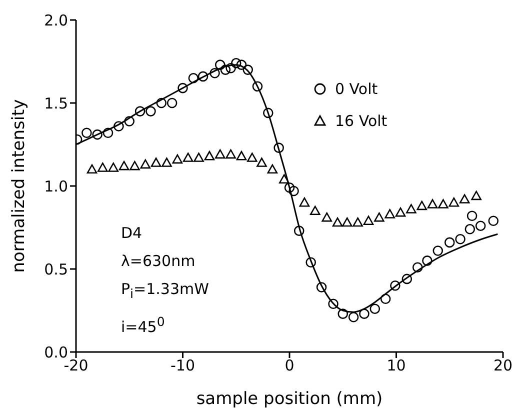 The image size is (523, 420). Describe the element at coordinates (165, 291) in the screenshot. I see `annotation: P$_{i}$=1.33mW` at that location.